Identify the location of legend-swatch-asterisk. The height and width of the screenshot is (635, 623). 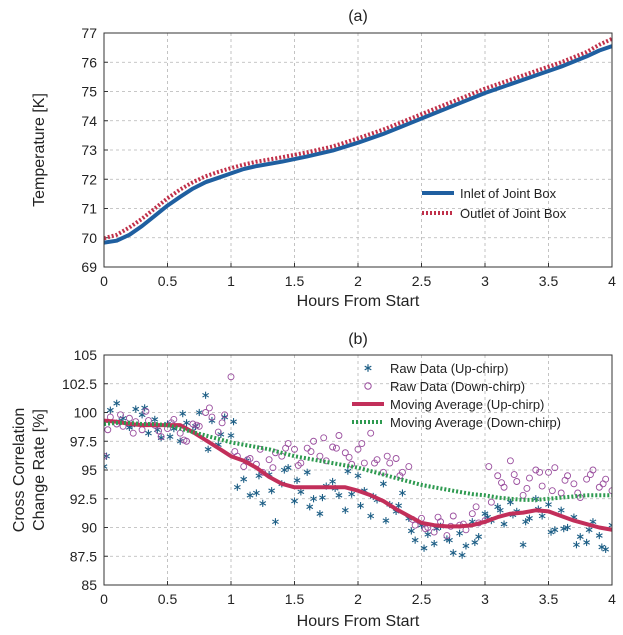
(368, 368).